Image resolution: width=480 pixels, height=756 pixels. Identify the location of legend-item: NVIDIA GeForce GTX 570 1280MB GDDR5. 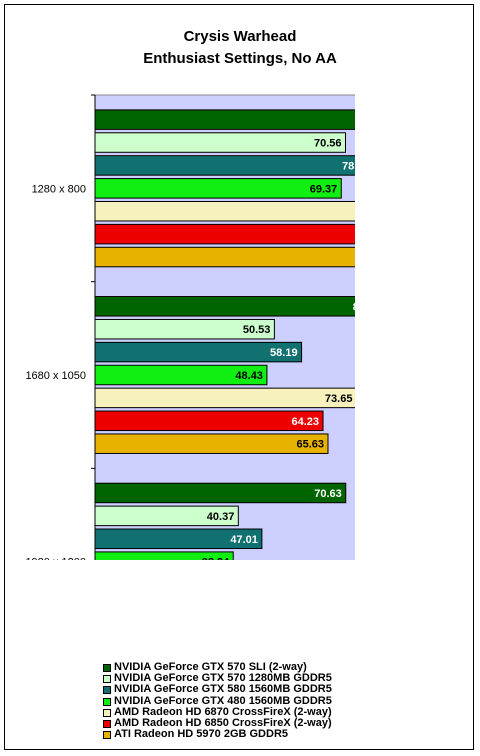
(253, 678).